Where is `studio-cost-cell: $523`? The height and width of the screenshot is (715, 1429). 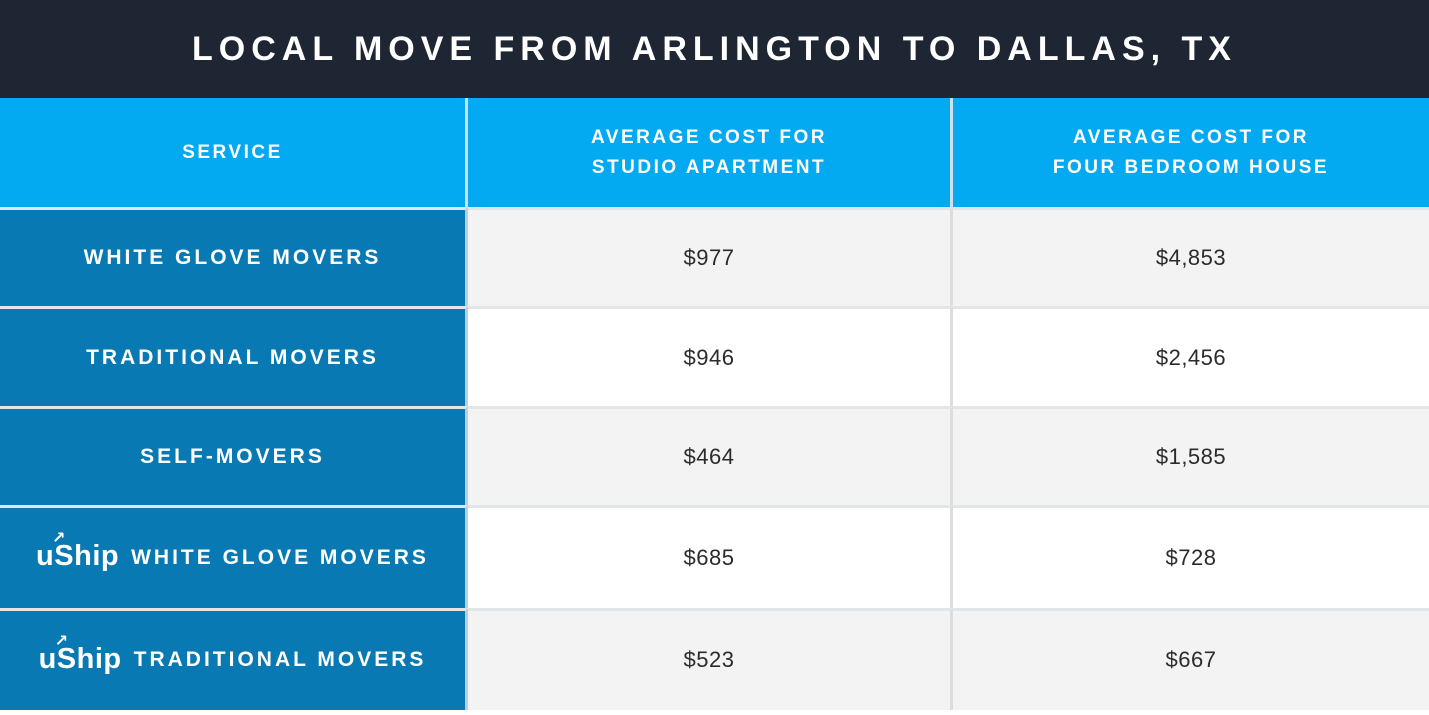
studio-cost-cell: $523 is located at coordinates (710, 659).